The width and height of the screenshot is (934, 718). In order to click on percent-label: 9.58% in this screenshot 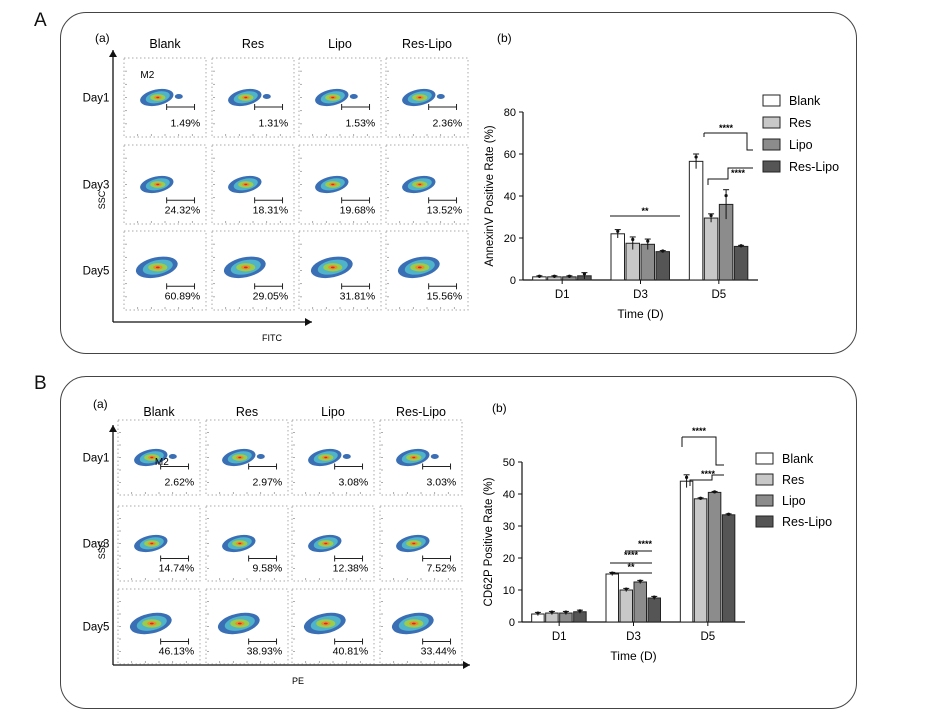, I will do `click(267, 568)`.